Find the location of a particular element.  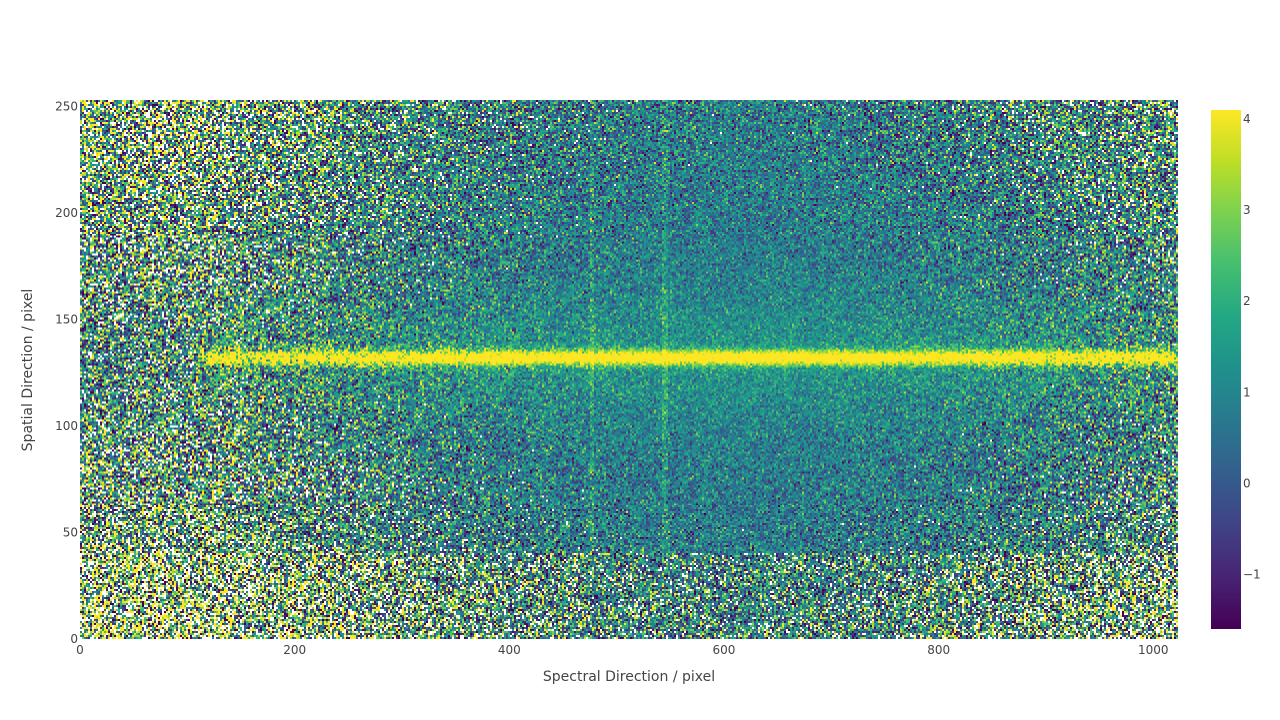

x-axis-ticks: 0 200 400 600 800 1000 is located at coordinates (622, 650).